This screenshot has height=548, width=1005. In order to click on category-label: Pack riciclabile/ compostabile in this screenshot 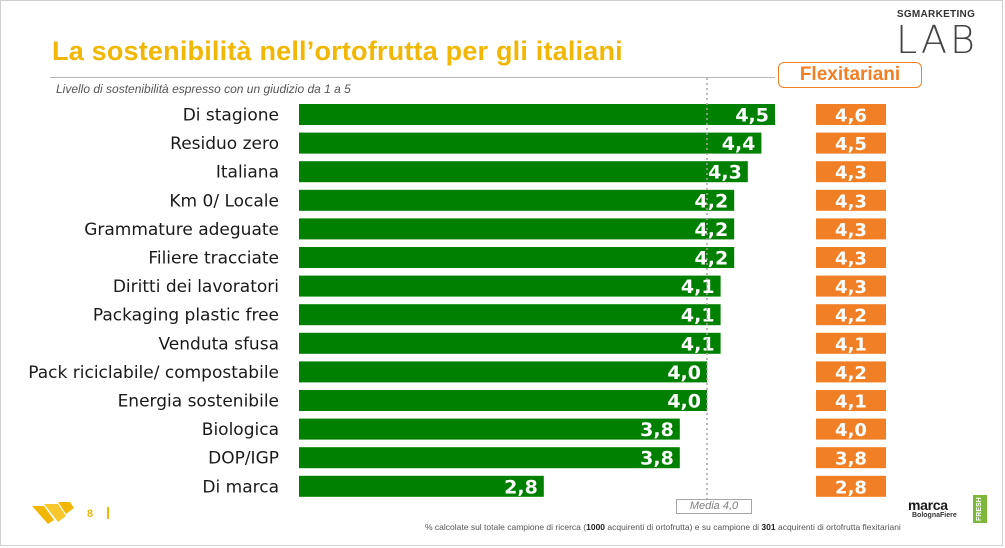, I will do `click(153, 373)`.